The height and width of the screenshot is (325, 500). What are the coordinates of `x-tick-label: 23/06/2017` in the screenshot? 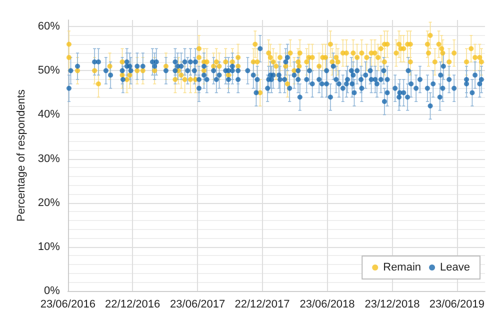 It's located at (198, 304).